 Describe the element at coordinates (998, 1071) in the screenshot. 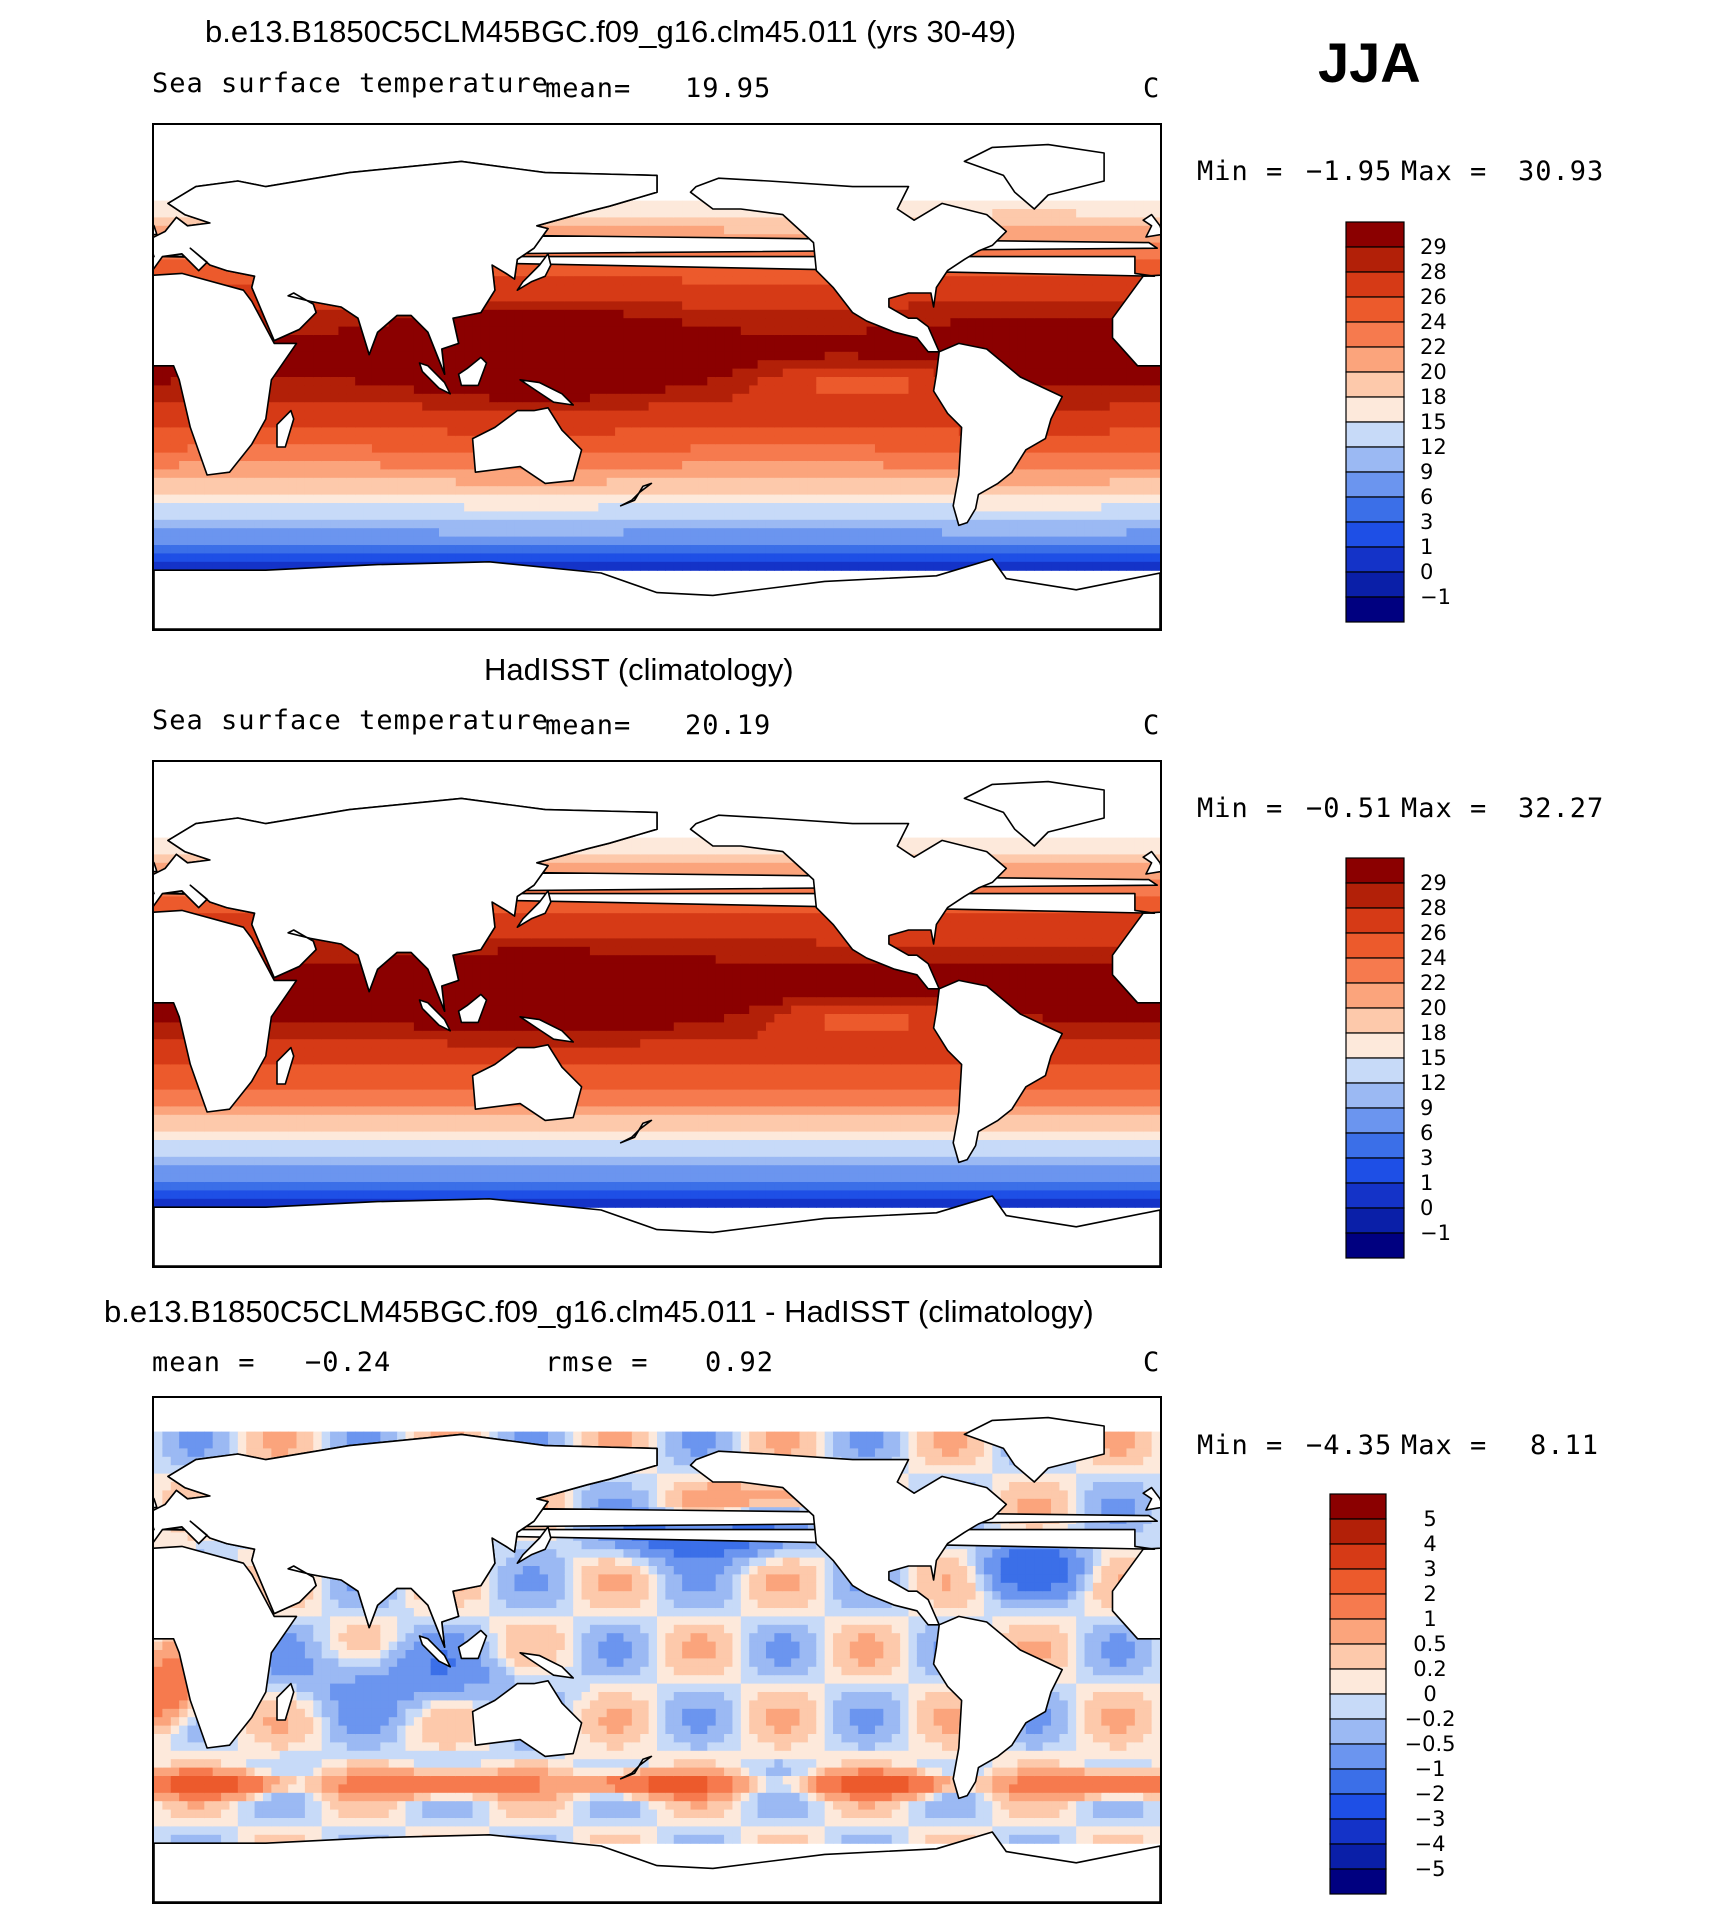

I see `continent-samerica` at that location.